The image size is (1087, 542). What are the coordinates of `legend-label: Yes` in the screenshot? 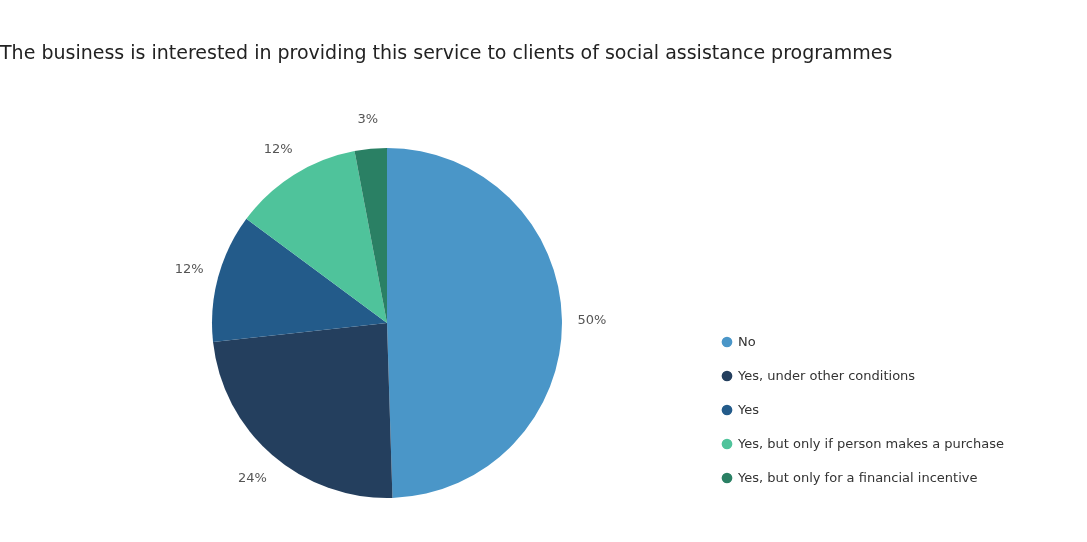 It's located at (748, 409).